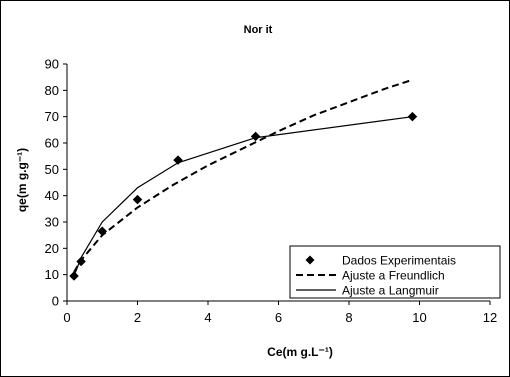 Image resolution: width=510 pixels, height=377 pixels. What do you see at coordinates (55, 301) in the screenshot?
I see `y-tick-label: 0` at bounding box center [55, 301].